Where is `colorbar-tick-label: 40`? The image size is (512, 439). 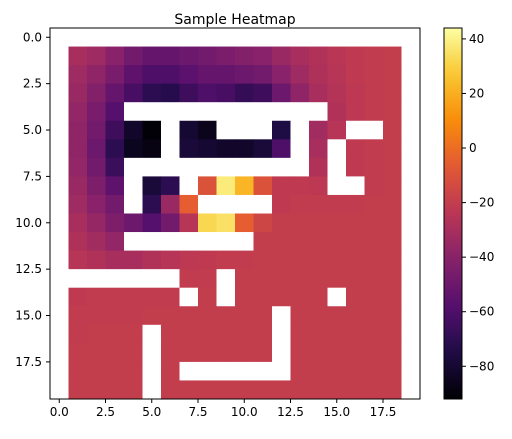 colorbar-tick-label: 40 is located at coordinates (476, 39).